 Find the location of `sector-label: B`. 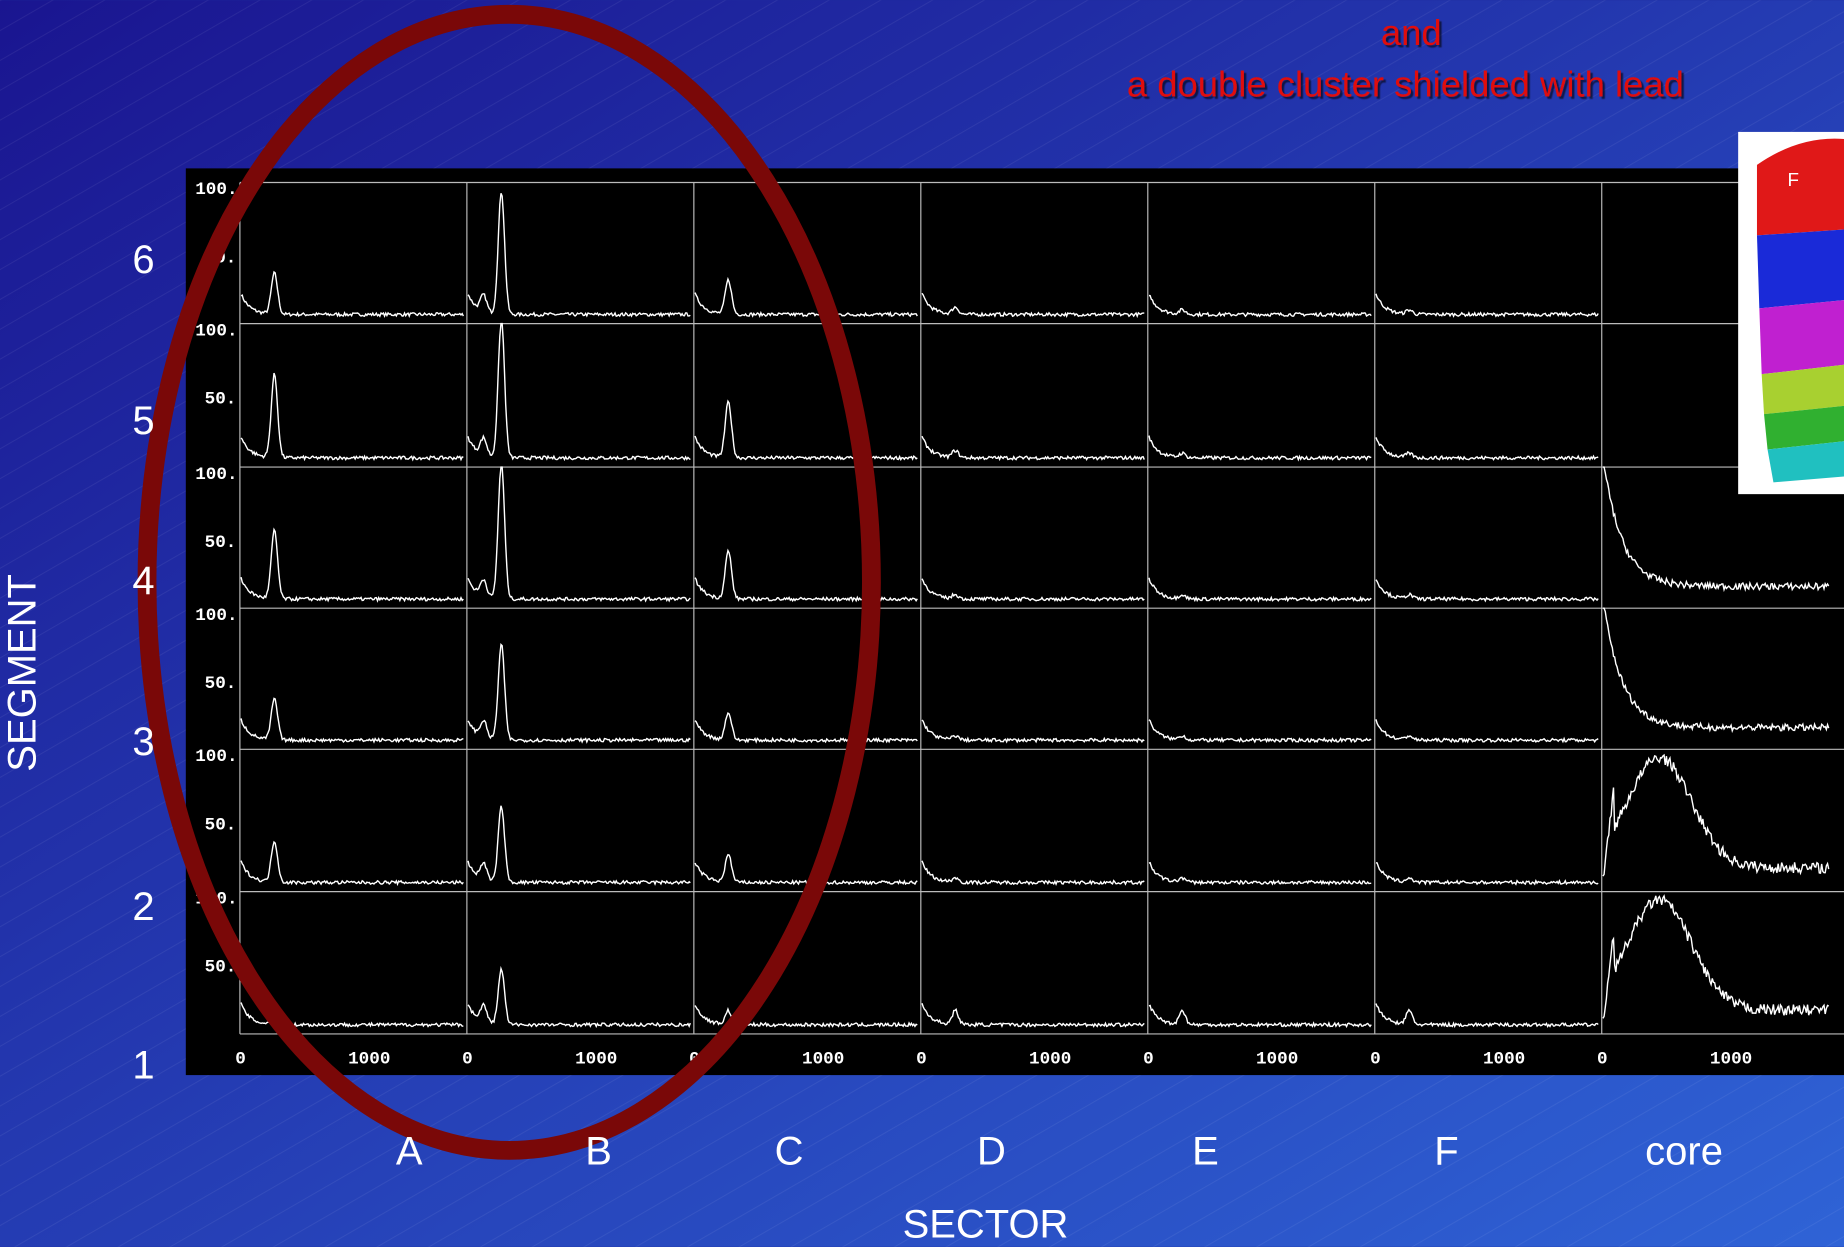

sector-label: B is located at coordinates (598, 1151).